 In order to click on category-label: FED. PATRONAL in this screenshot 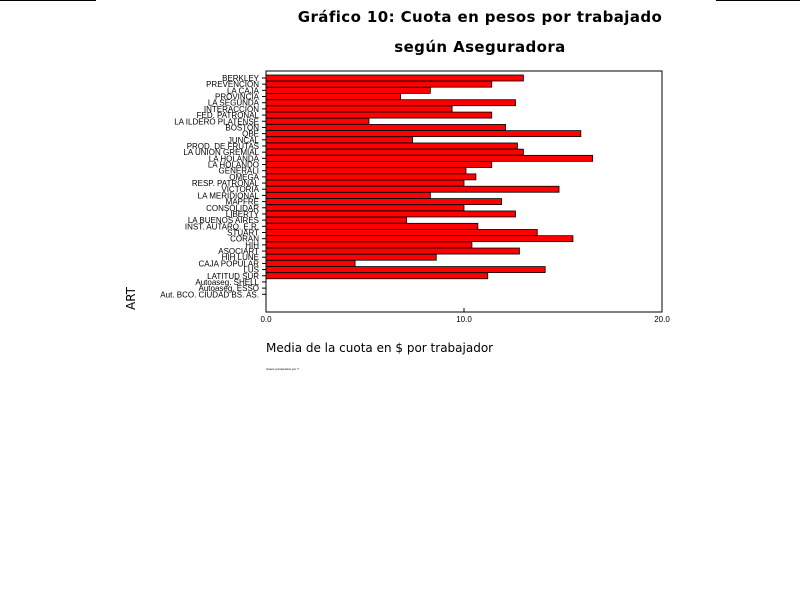, I will do `click(228, 115)`.